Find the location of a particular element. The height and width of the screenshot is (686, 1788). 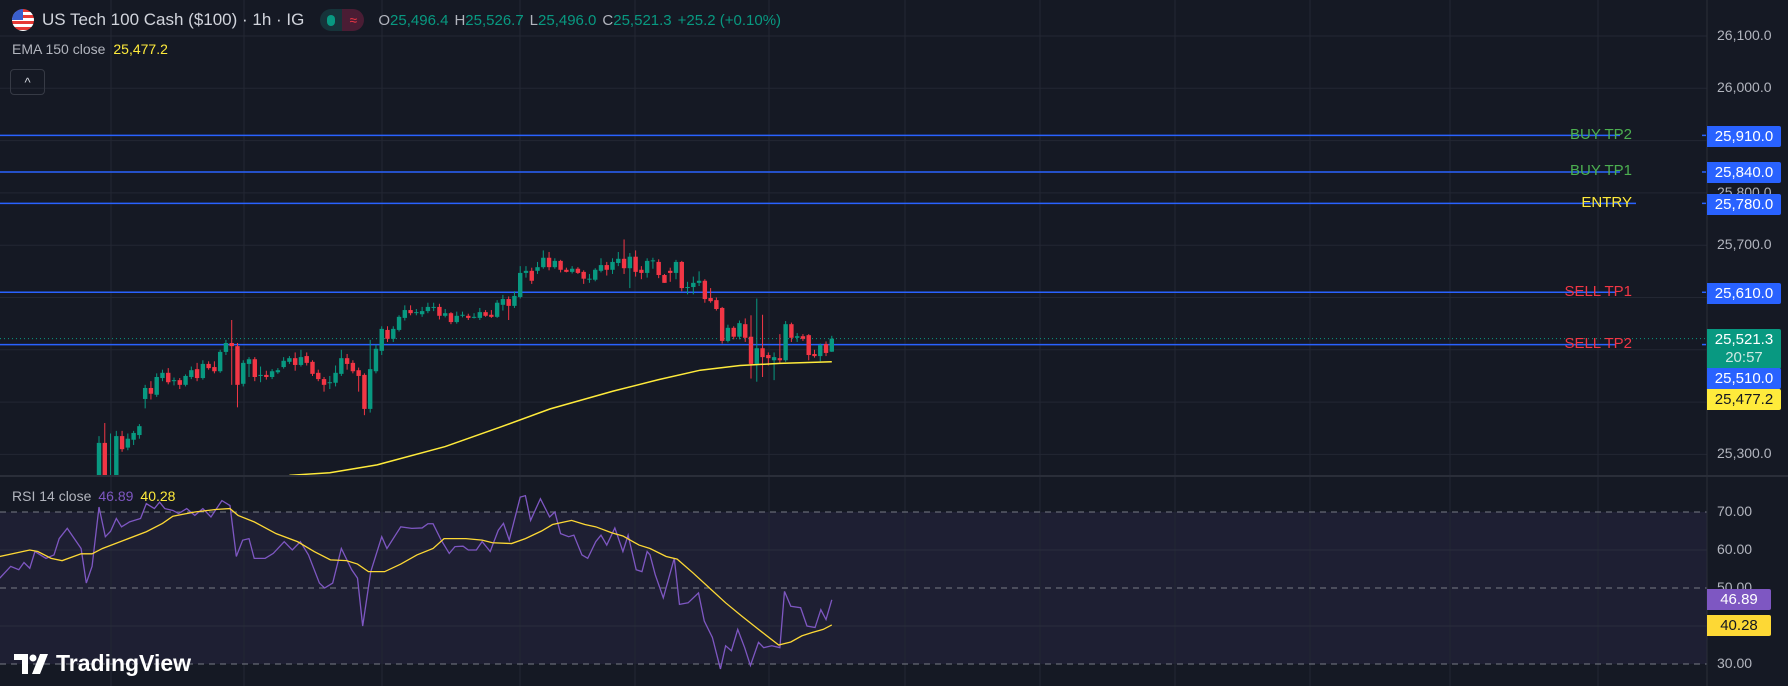

rsi-line is located at coordinates (416, 582).